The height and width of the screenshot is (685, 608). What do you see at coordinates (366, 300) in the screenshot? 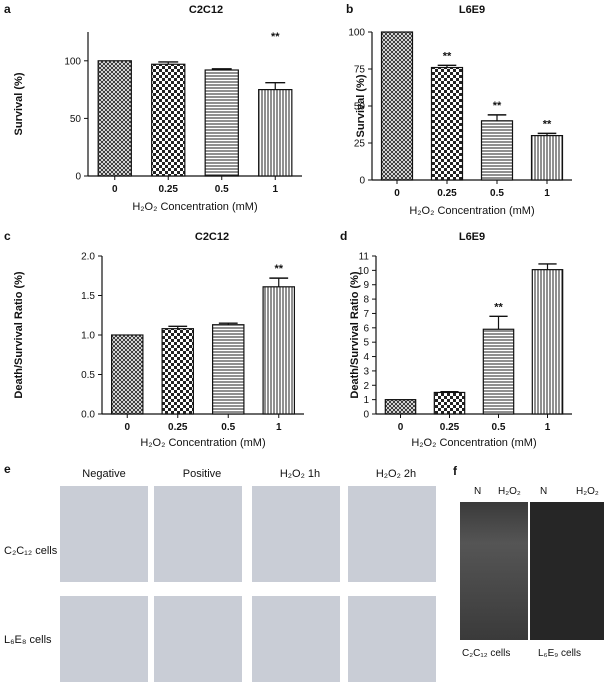
I see `y-tick-label-d: 8` at bounding box center [366, 300].